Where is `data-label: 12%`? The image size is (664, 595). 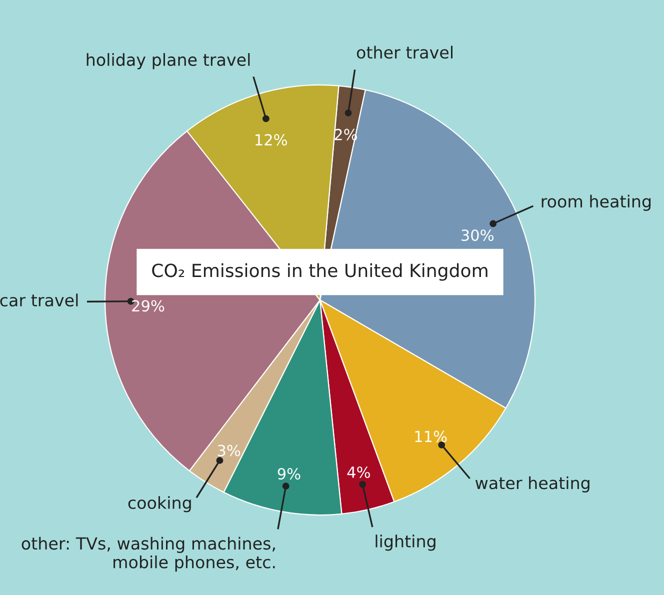 data-label: 12% is located at coordinates (271, 140).